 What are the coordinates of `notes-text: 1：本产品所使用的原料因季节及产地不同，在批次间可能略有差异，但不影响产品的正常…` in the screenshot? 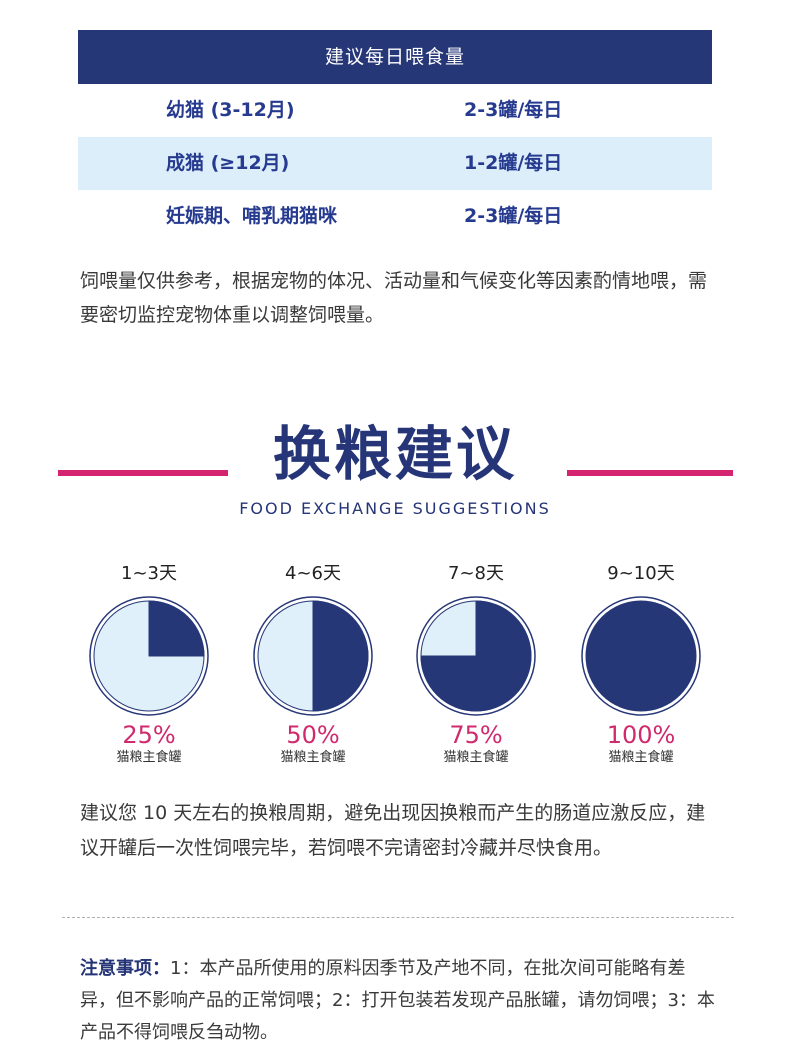 It's located at (397, 1000).